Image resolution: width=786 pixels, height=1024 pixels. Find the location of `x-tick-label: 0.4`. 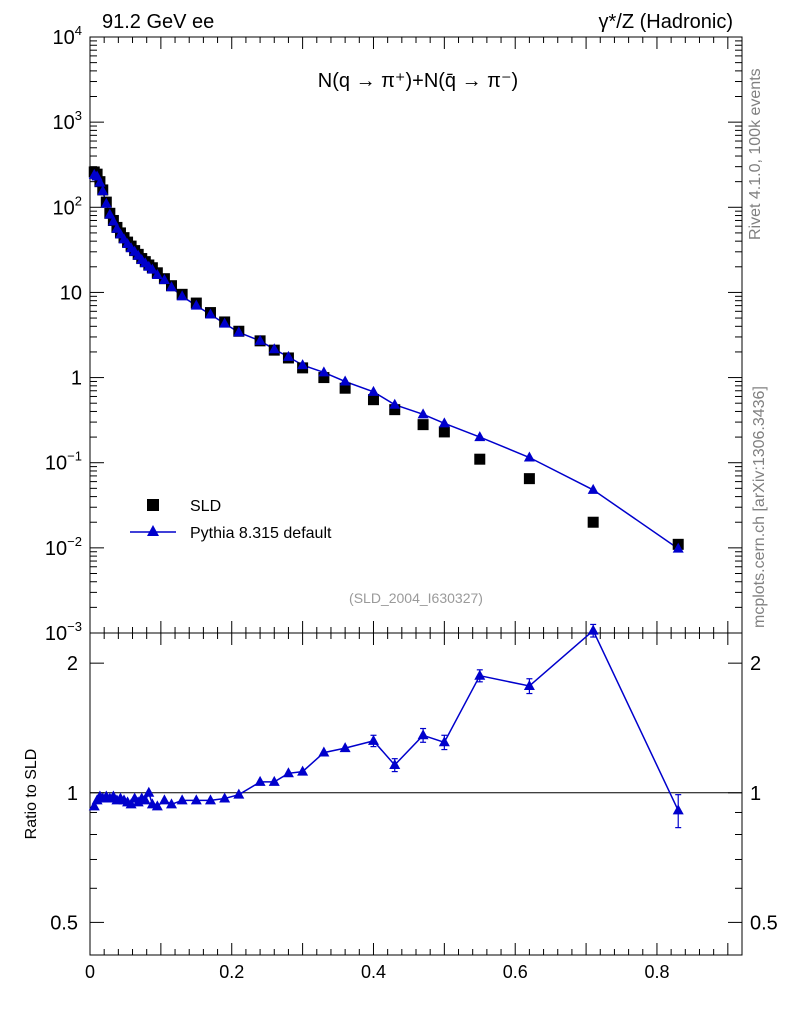

x-tick-label: 0.4 is located at coordinates (373, 972).